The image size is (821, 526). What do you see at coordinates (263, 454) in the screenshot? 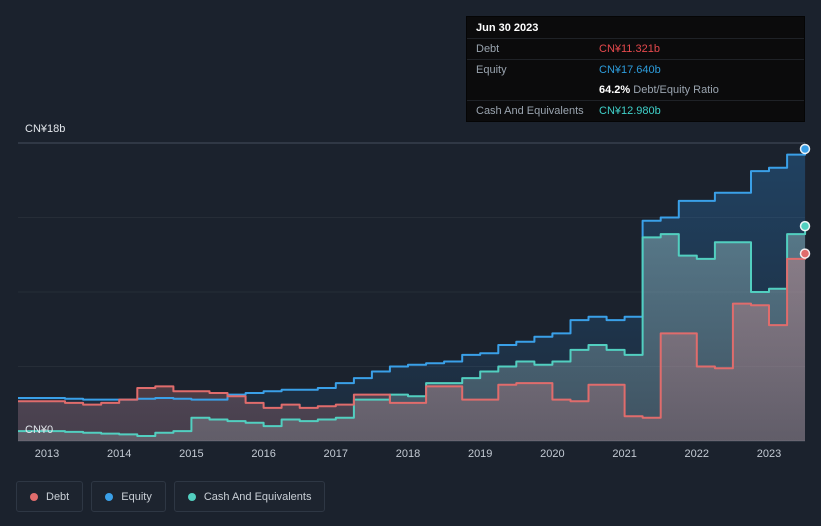
I see `x-axis-label-2016: 2016` at bounding box center [263, 454].